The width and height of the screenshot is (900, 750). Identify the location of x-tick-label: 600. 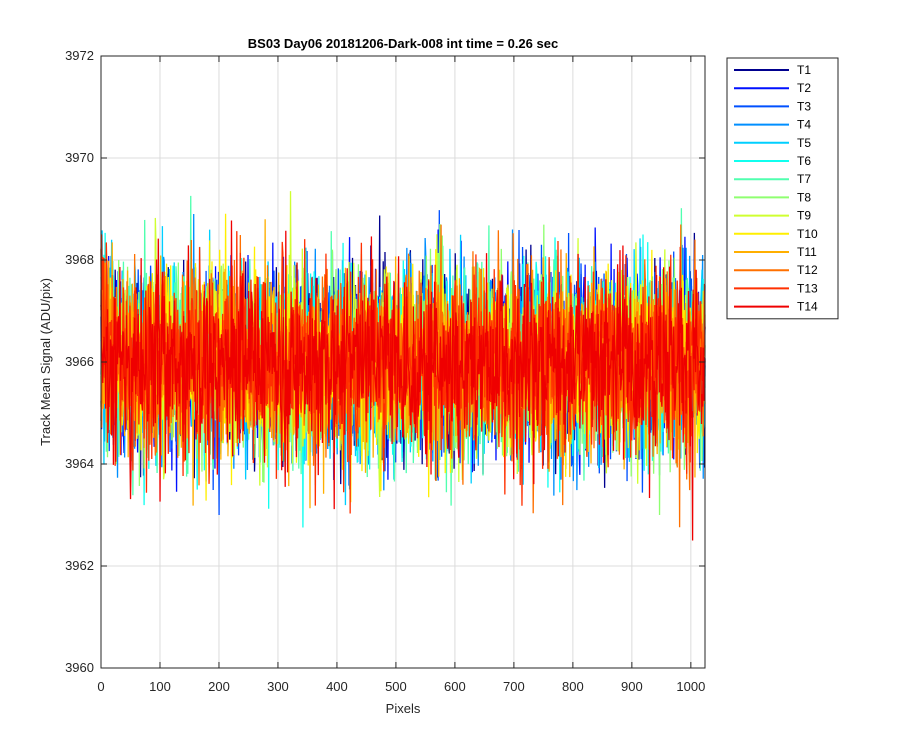
(455, 686).